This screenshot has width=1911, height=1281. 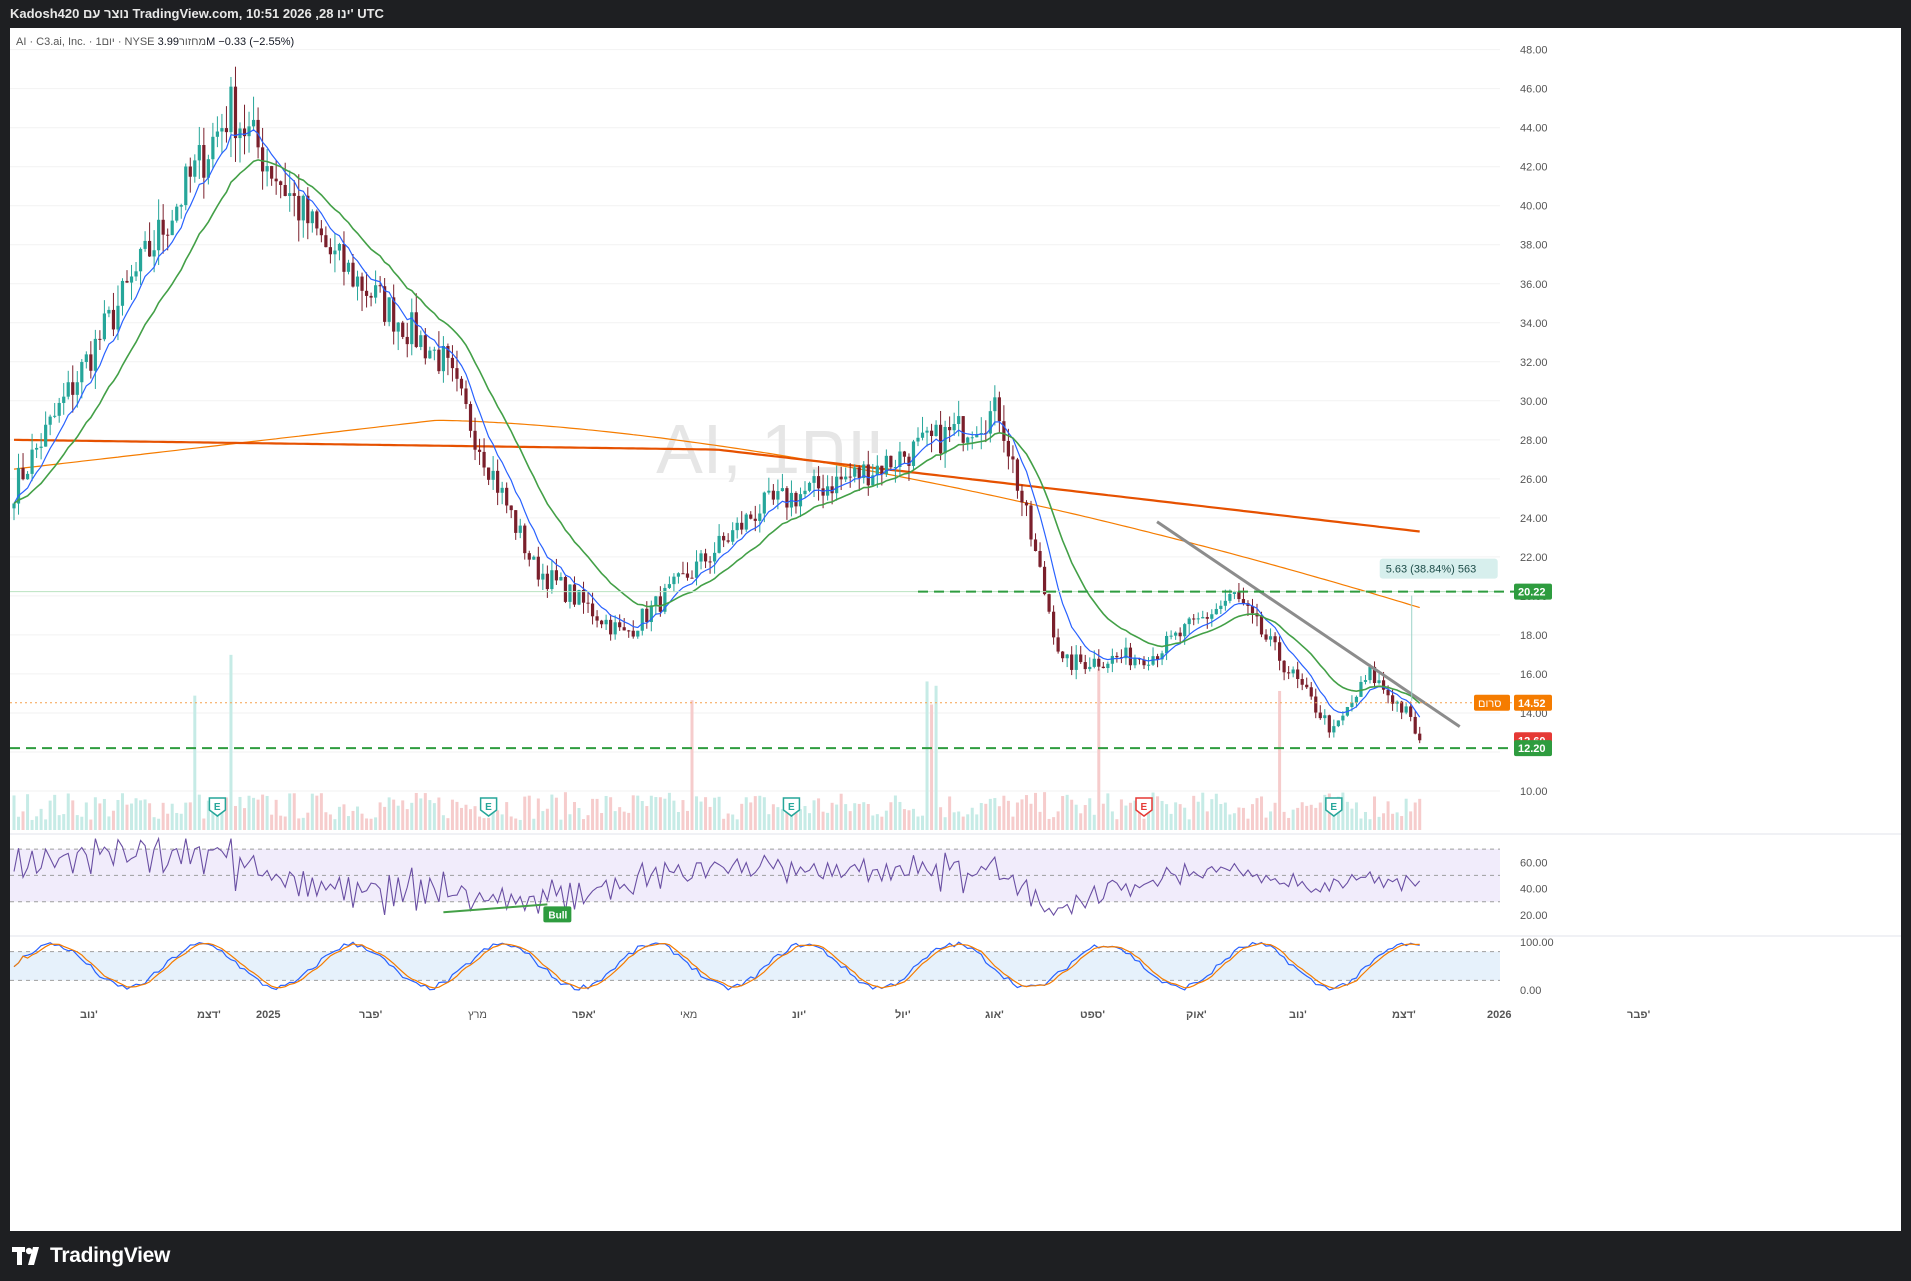 What do you see at coordinates (688, 1015) in the screenshot?
I see `time-tick-label: מאי` at bounding box center [688, 1015].